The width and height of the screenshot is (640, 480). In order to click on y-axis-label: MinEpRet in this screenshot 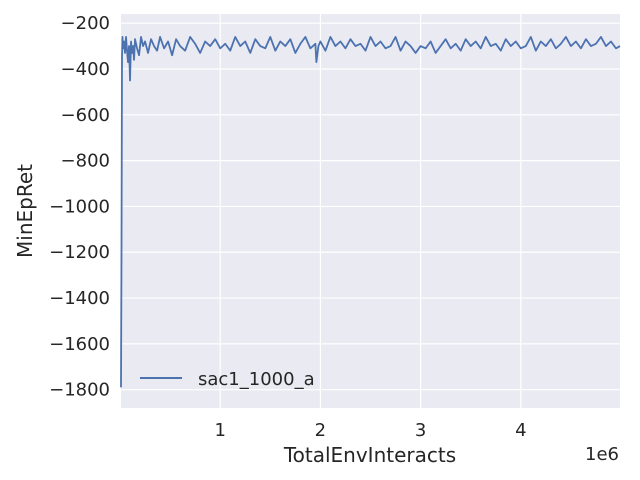, I will do `click(25, 211)`.